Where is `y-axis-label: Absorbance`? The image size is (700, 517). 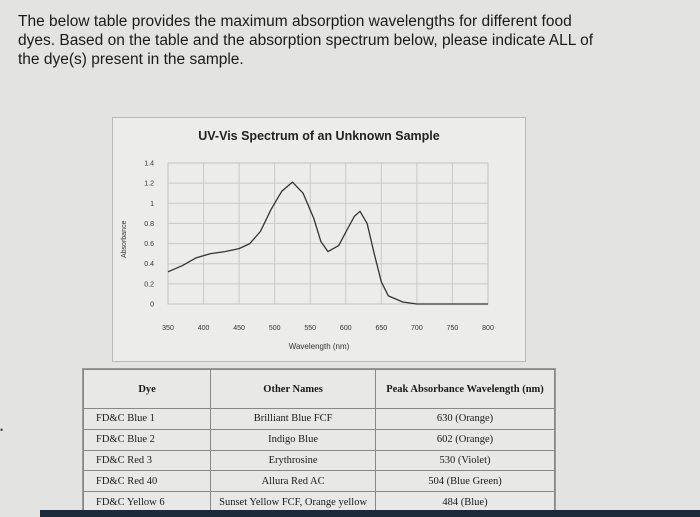 y-axis-label: Absorbance is located at coordinates (124, 239).